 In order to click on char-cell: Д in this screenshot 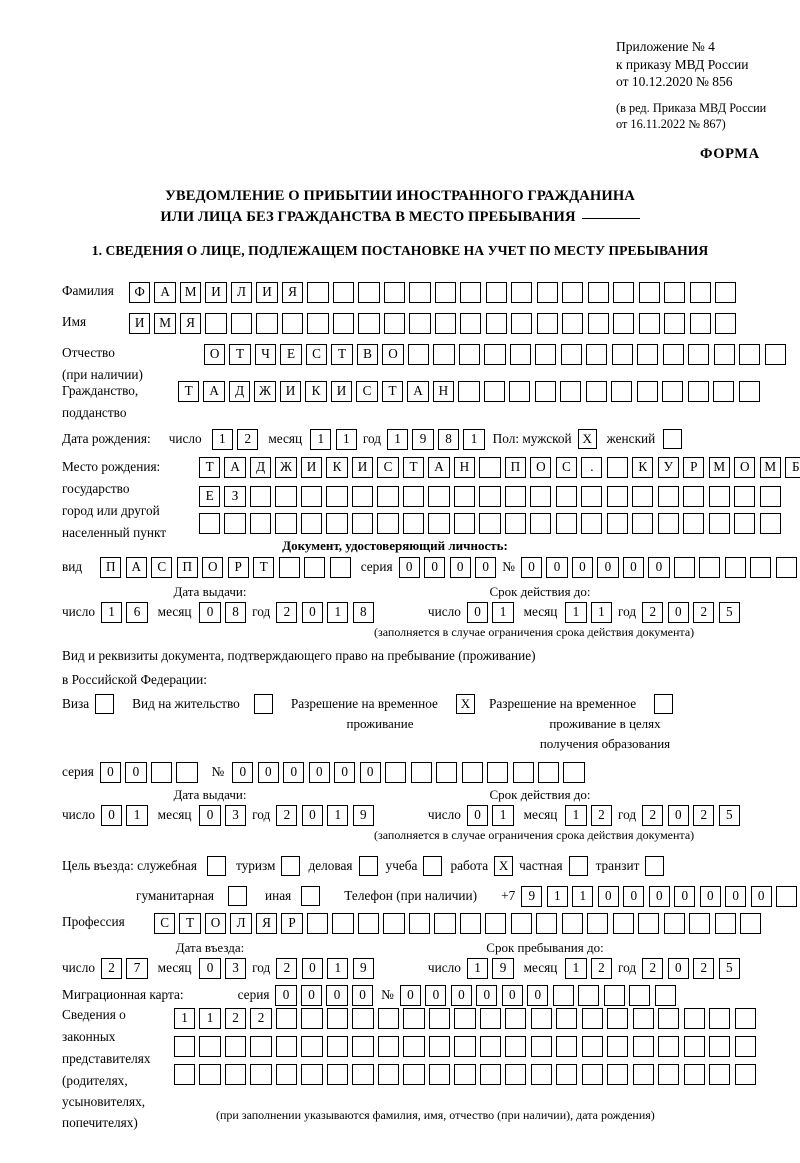, I will do `click(239, 391)`.